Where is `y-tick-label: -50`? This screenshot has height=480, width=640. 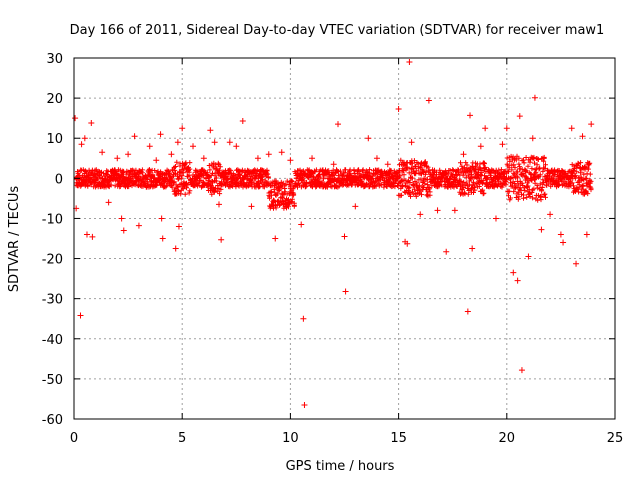
y-tick-label: -50 is located at coordinates (52, 380).